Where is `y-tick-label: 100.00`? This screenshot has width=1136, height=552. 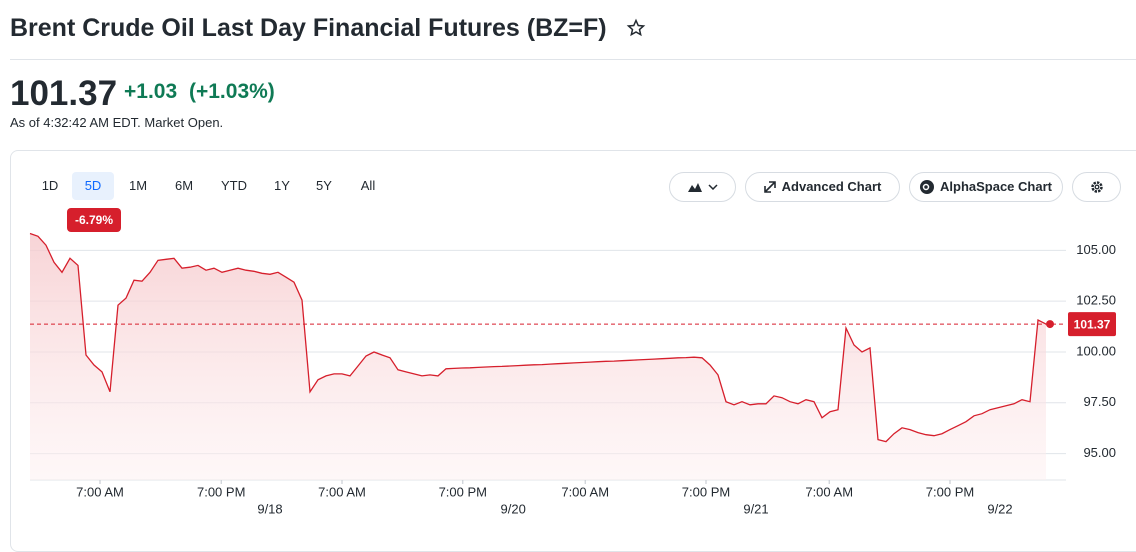 y-tick-label: 100.00 is located at coordinates (1096, 350).